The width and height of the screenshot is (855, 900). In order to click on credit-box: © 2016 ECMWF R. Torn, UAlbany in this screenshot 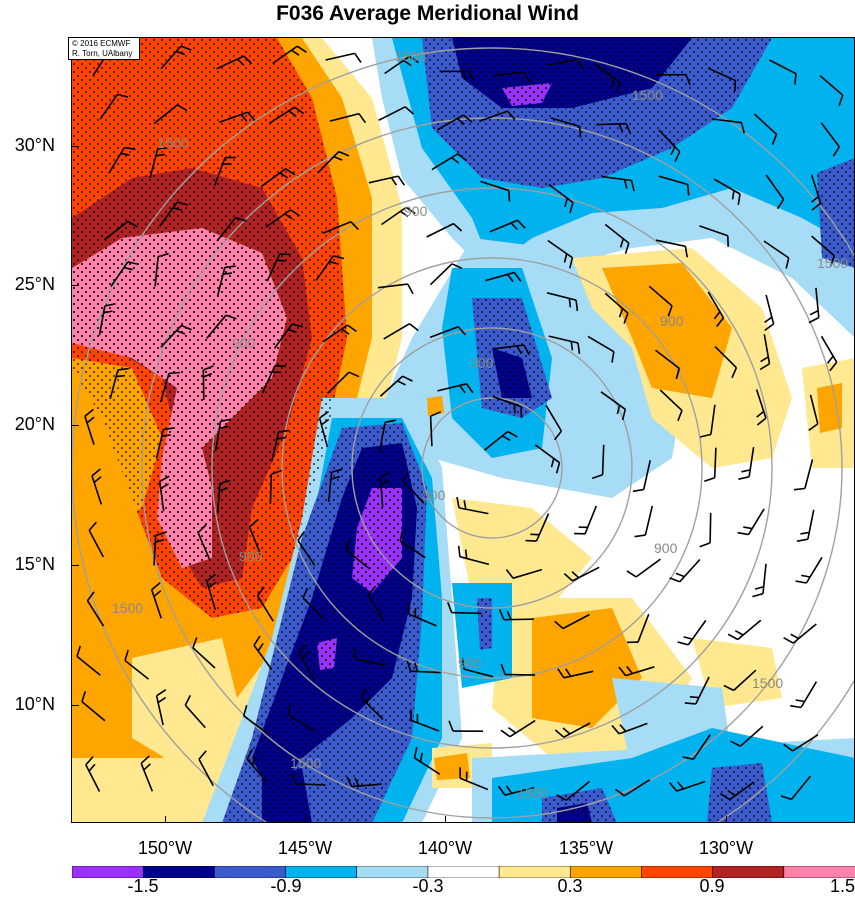, I will do `click(104, 48)`.